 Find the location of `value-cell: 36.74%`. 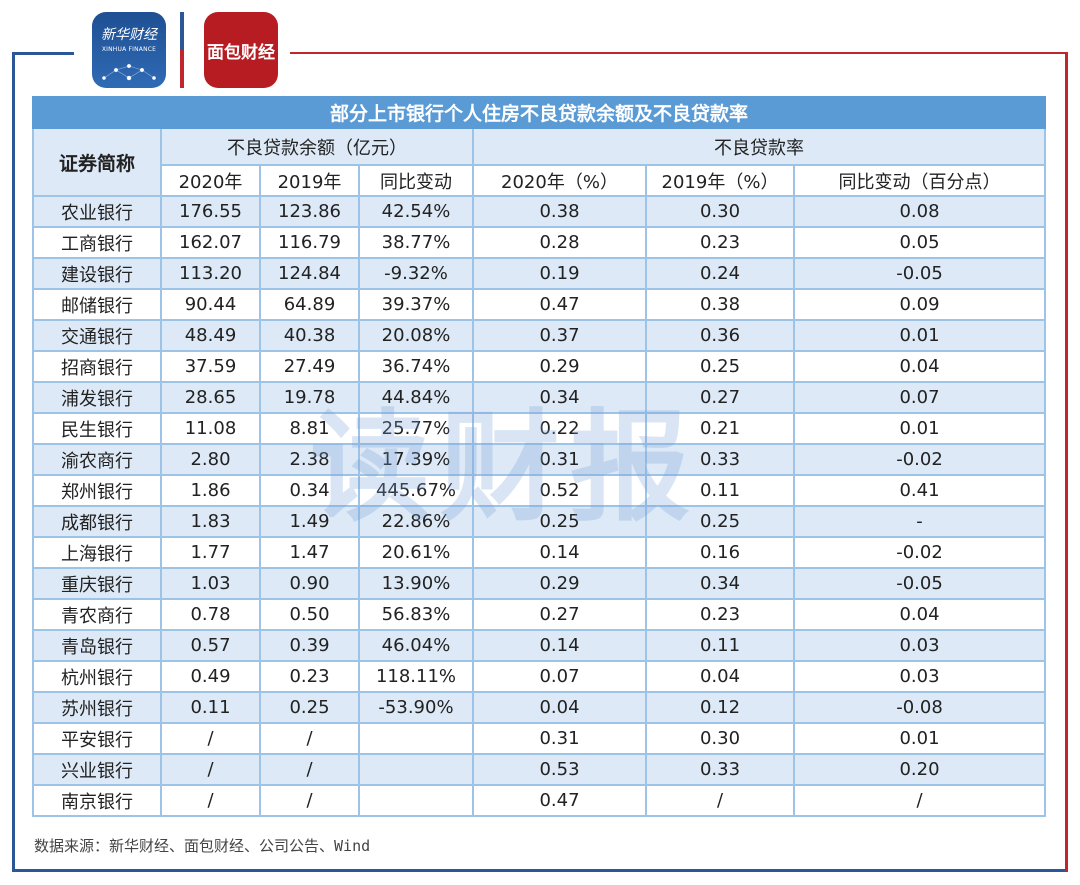

value-cell: 36.74% is located at coordinates (416, 366).